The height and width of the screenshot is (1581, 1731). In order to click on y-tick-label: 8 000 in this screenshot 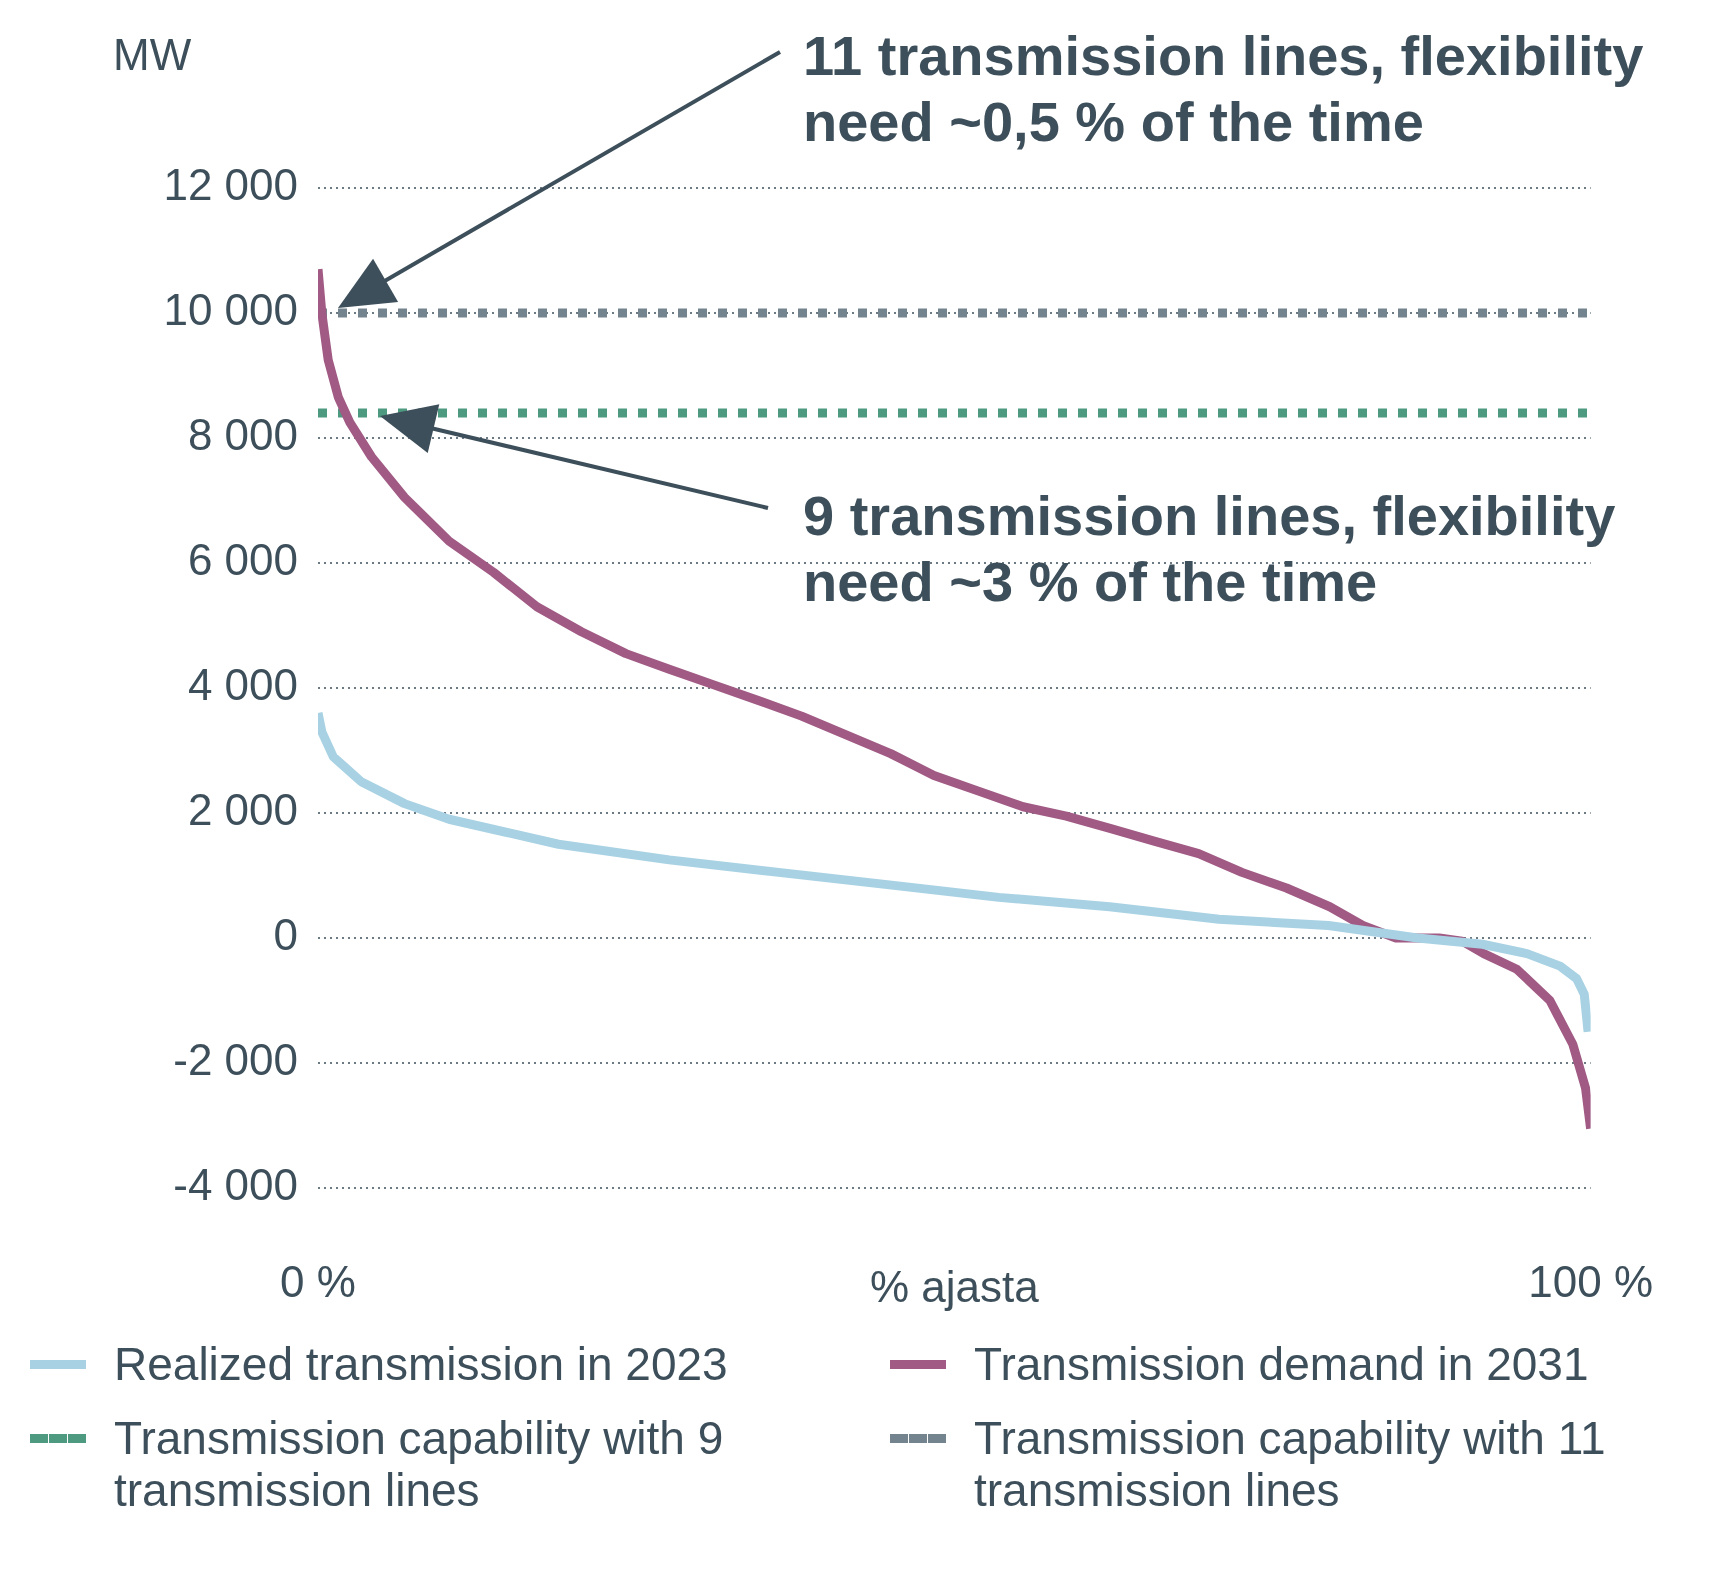, I will do `click(242, 435)`.